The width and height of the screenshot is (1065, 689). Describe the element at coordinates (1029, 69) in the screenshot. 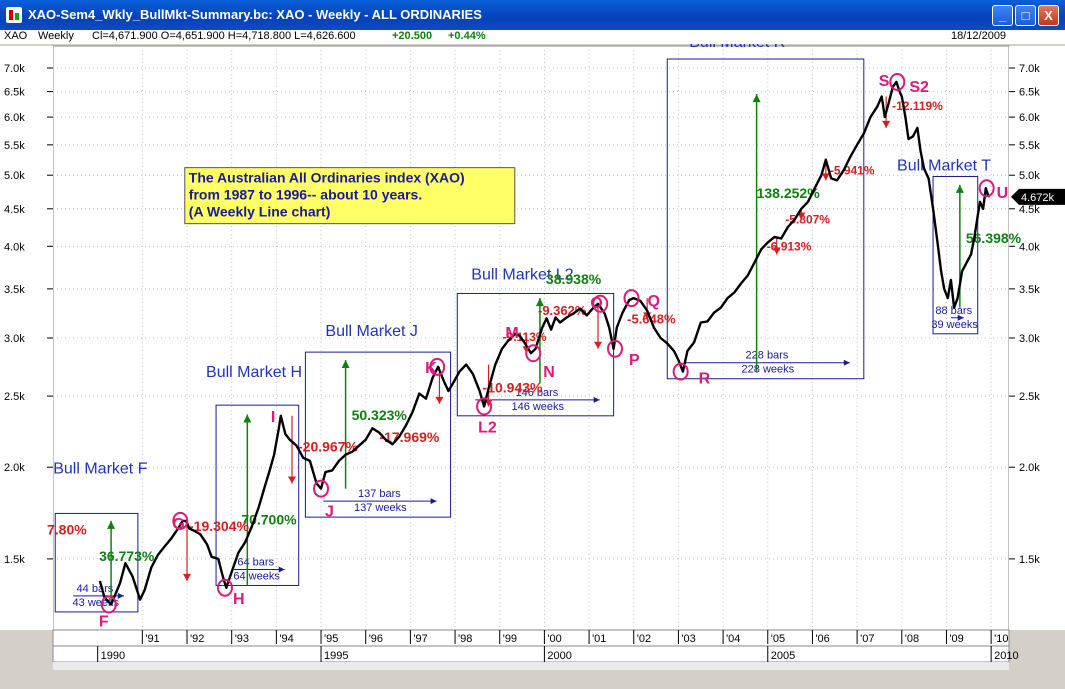

I see `y-tick-label: 7.0k` at that location.